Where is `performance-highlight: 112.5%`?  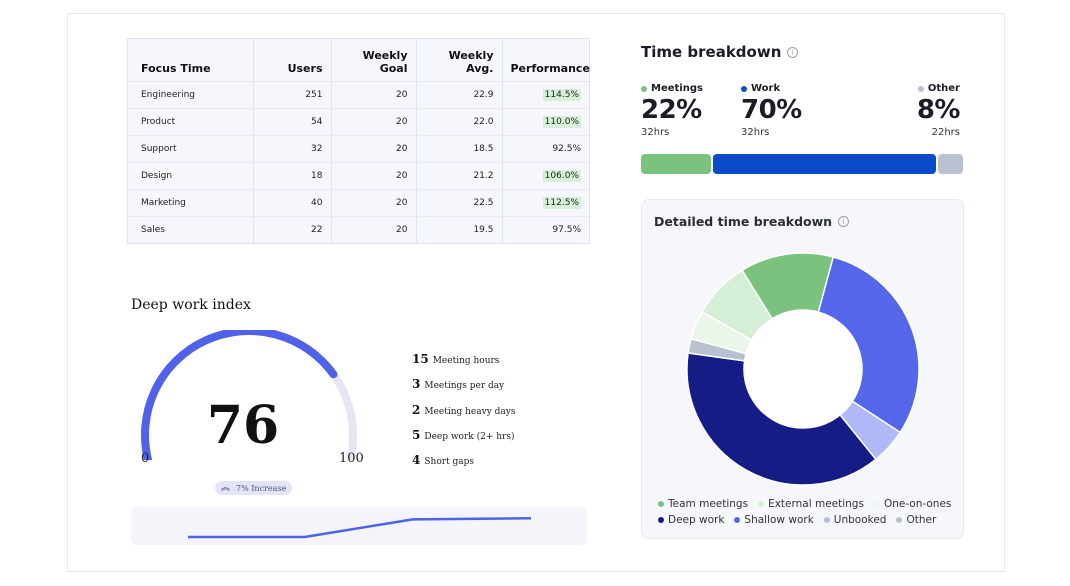 performance-highlight: 112.5% is located at coordinates (561, 202).